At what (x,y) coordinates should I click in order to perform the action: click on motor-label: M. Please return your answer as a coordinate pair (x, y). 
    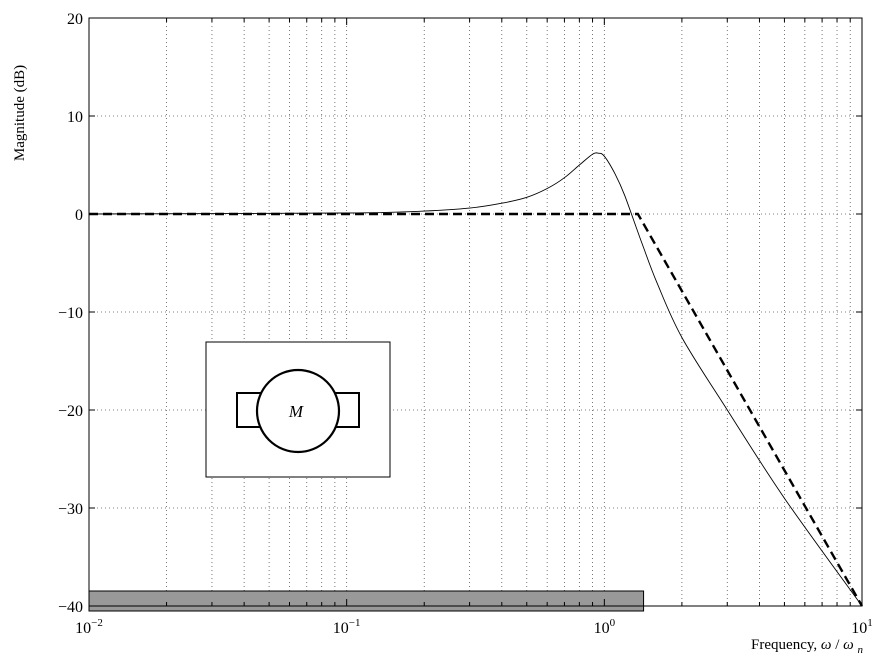
    Looking at the image, I should click on (296, 411).